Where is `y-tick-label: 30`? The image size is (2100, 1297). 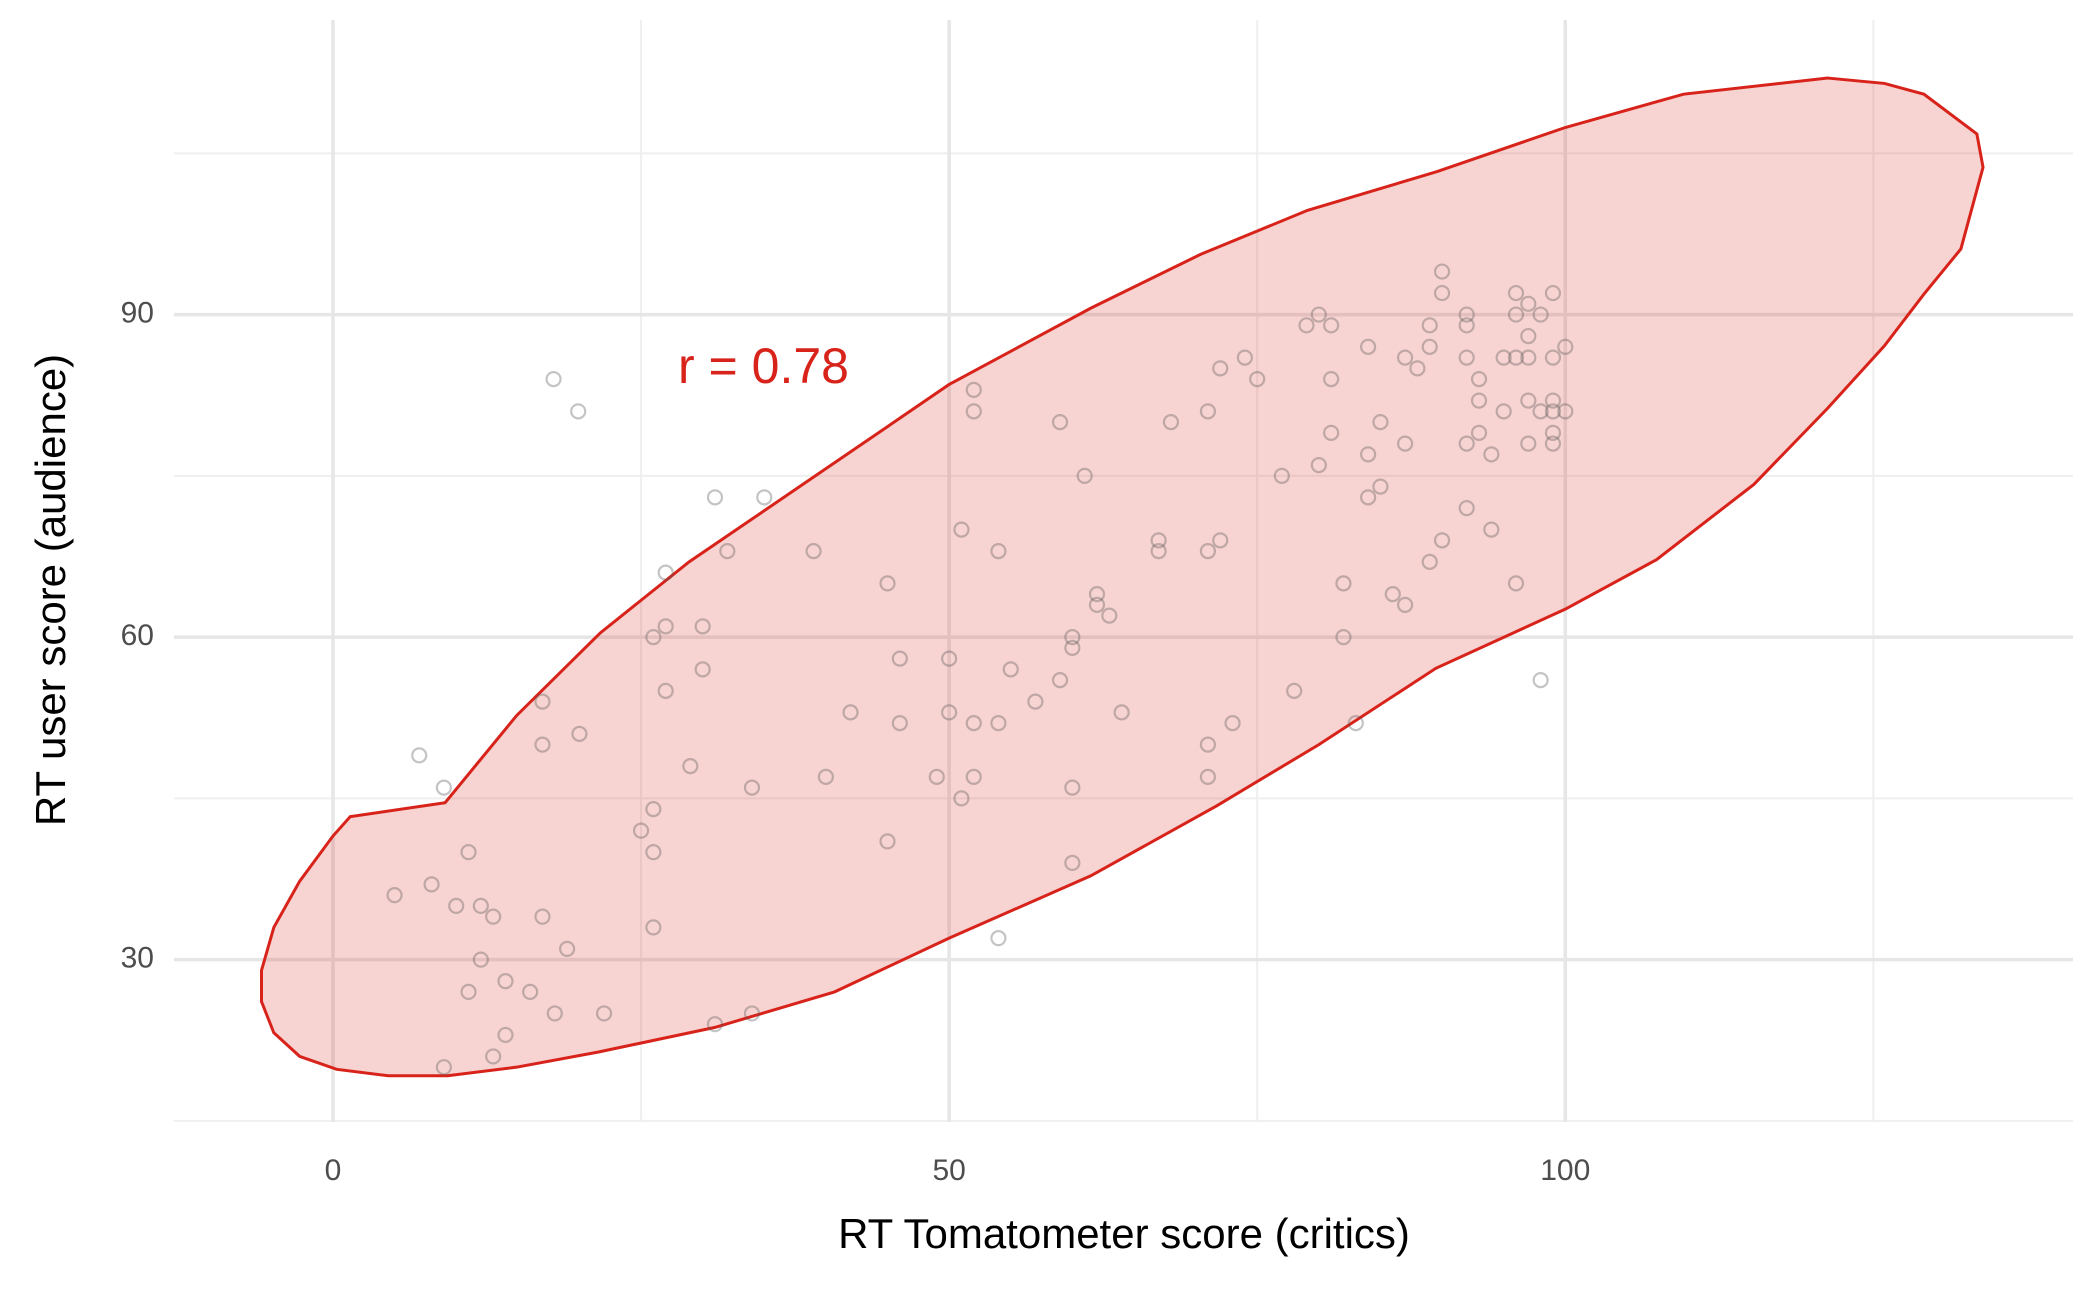
y-tick-label: 30 is located at coordinates (137, 958).